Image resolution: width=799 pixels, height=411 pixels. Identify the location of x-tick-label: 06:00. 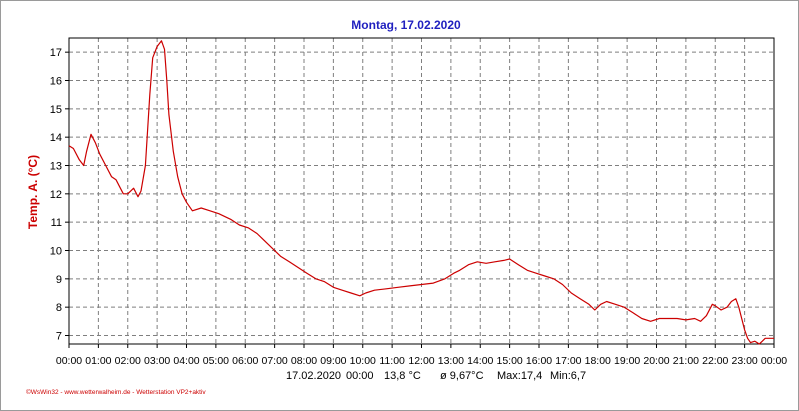
(245, 361).